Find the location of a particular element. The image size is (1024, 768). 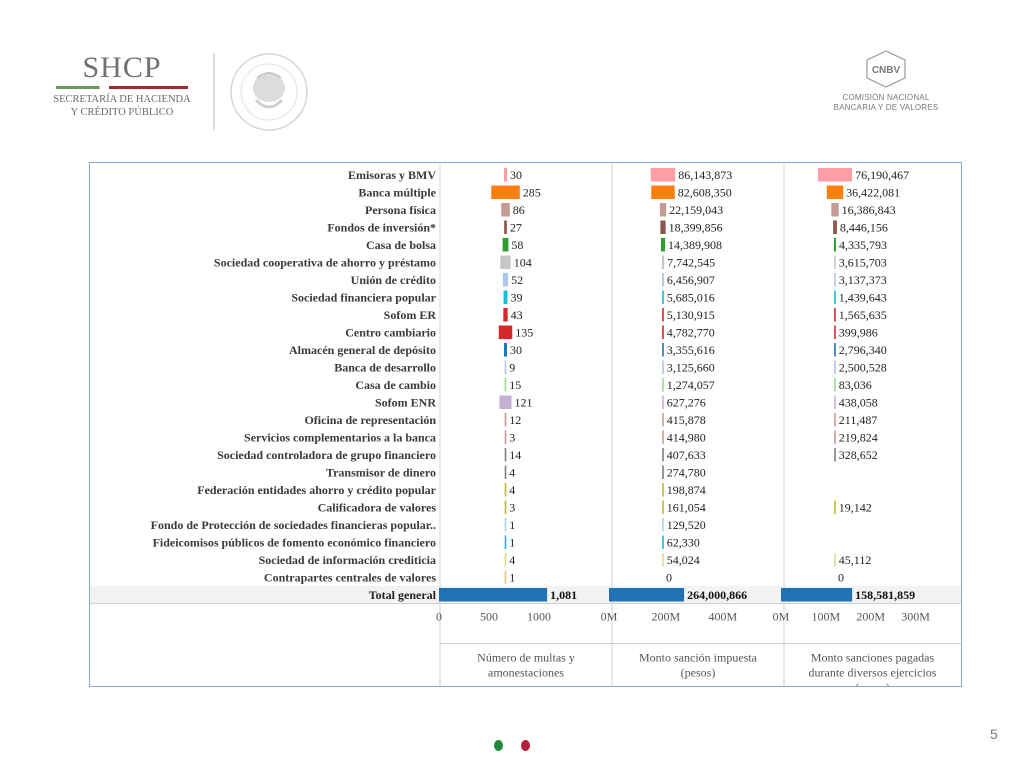

data-label-0-14: 12 is located at coordinates (515, 420).